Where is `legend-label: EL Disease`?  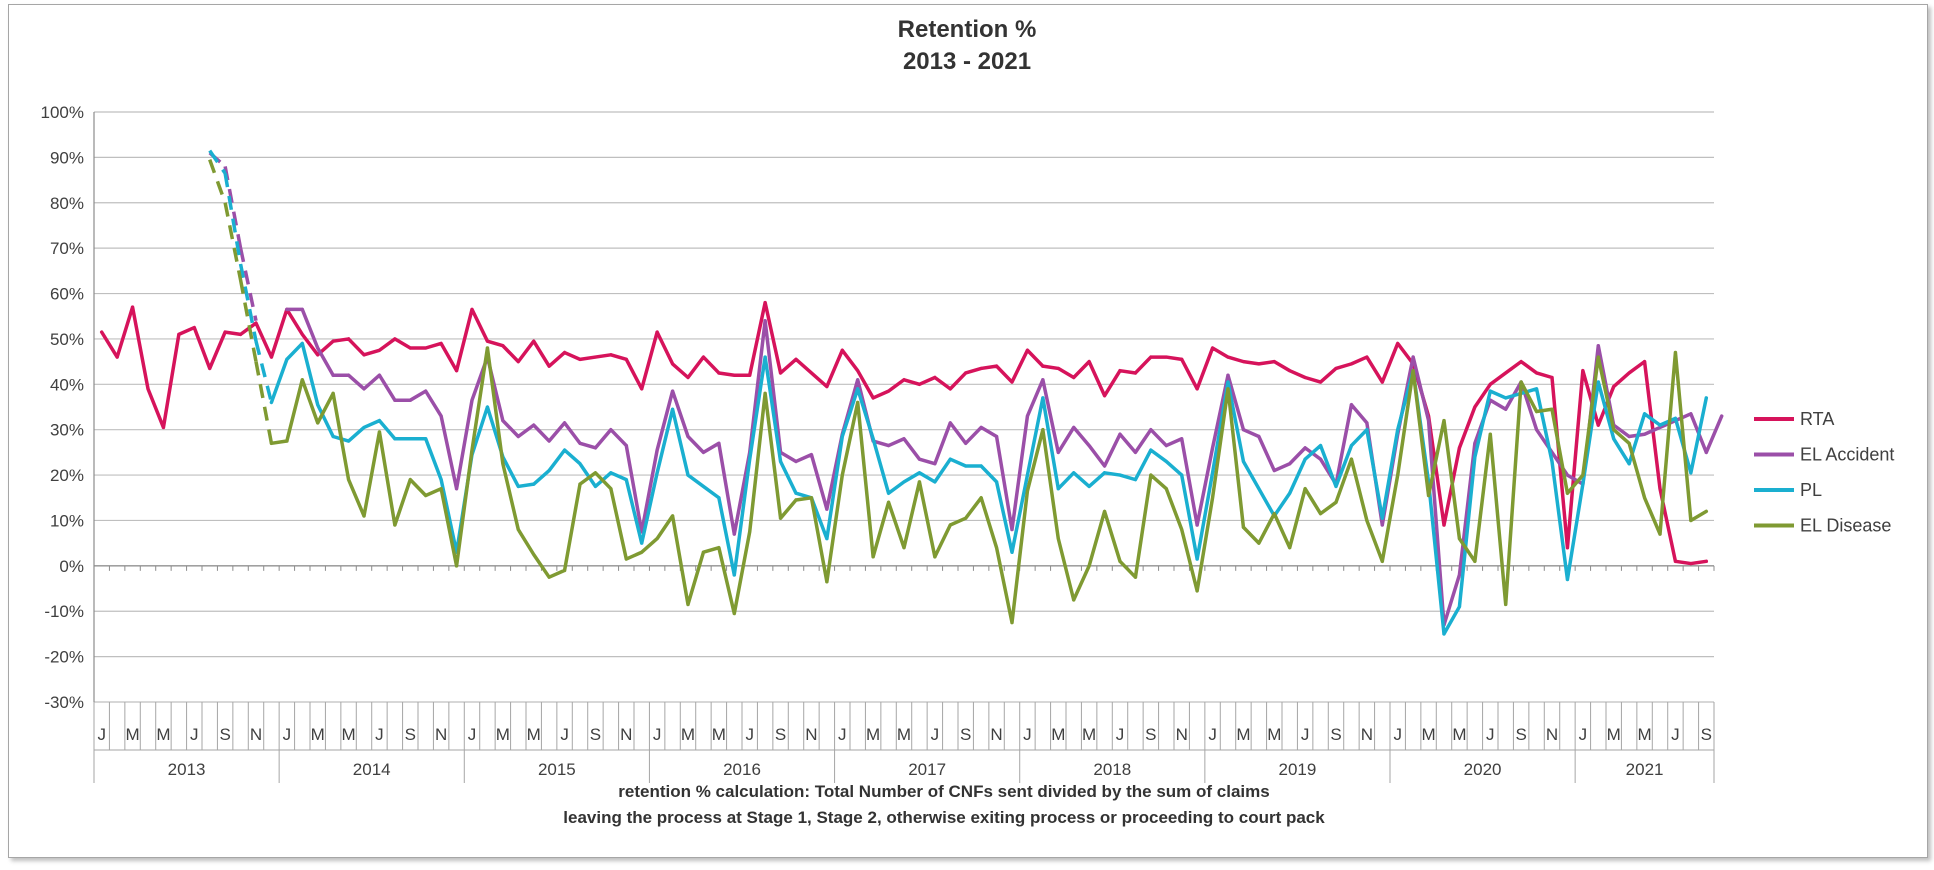 legend-label: EL Disease is located at coordinates (1845, 526).